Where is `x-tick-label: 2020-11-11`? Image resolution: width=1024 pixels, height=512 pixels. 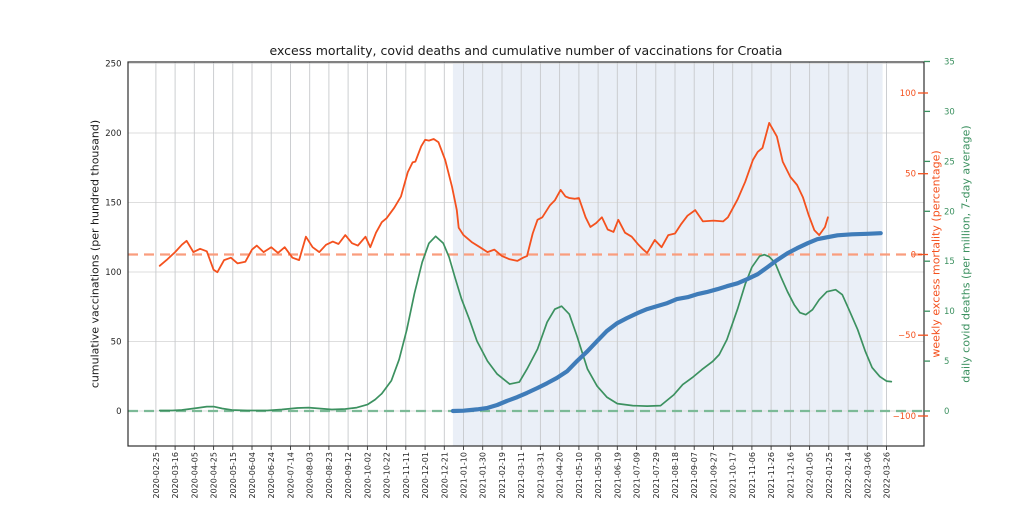 x-tick-label: 2020-11-11 is located at coordinates (406, 475).